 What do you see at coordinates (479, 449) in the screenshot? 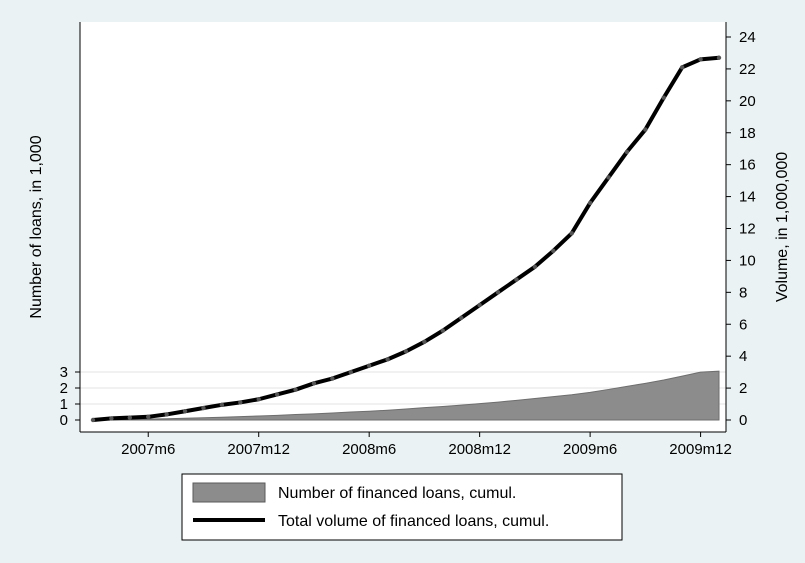
I see `x-tick-label: 2008m12` at bounding box center [479, 449].